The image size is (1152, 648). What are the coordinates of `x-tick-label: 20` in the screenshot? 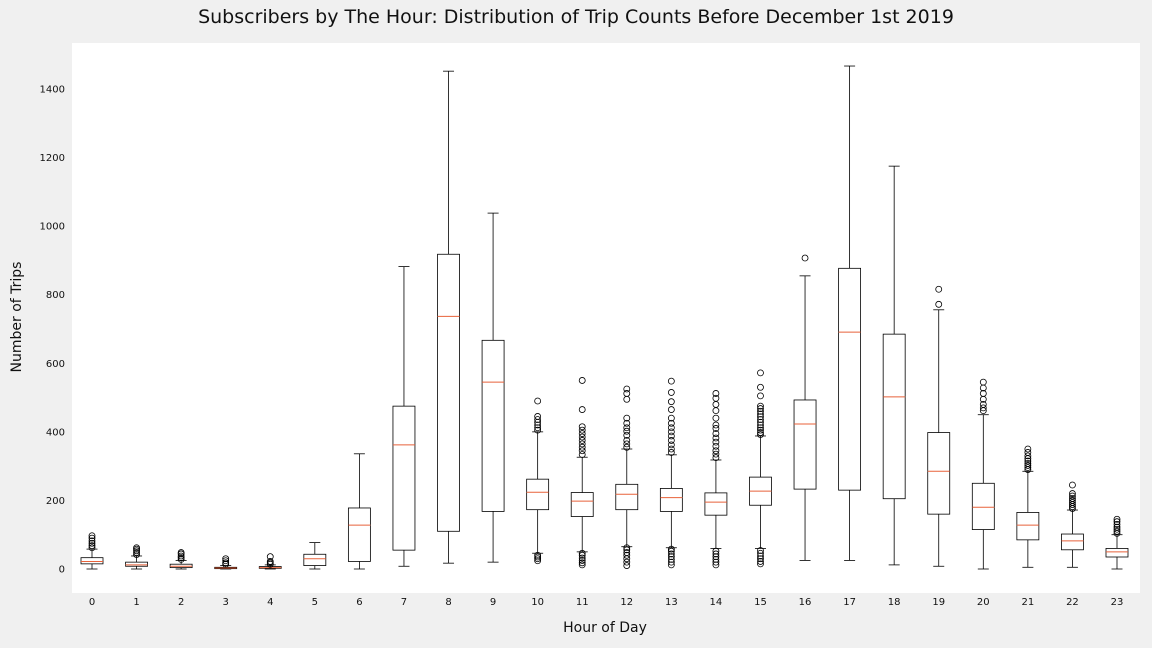 It's located at (983, 602).